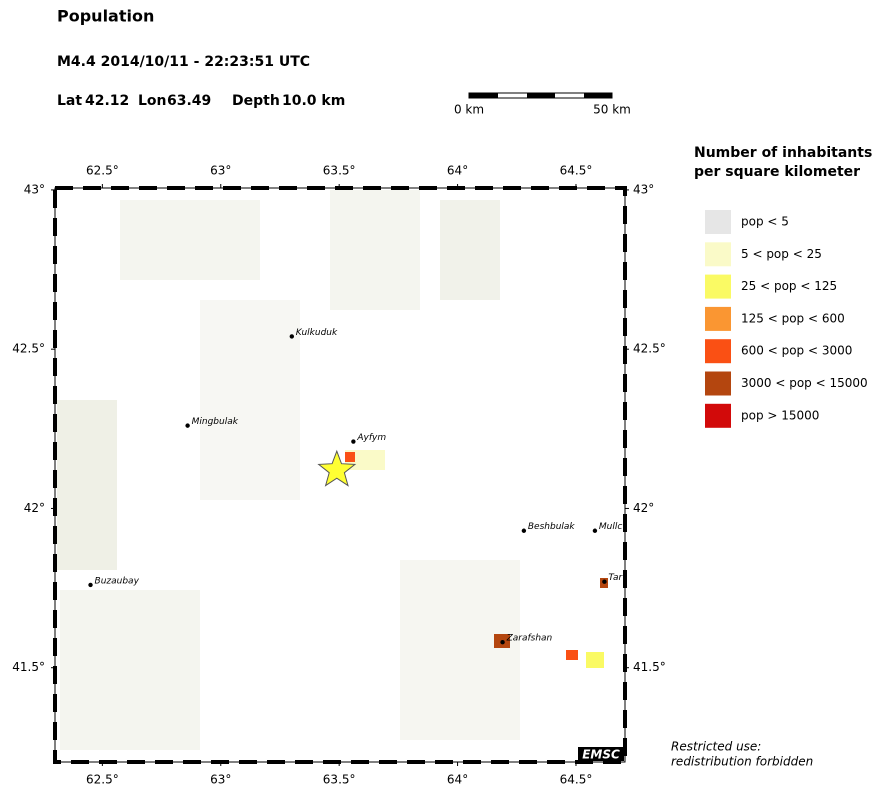 Image resolution: width=875 pixels, height=798 pixels. What do you see at coordinates (716, 747) in the screenshot?
I see `notice: Restricted use:` at bounding box center [716, 747].